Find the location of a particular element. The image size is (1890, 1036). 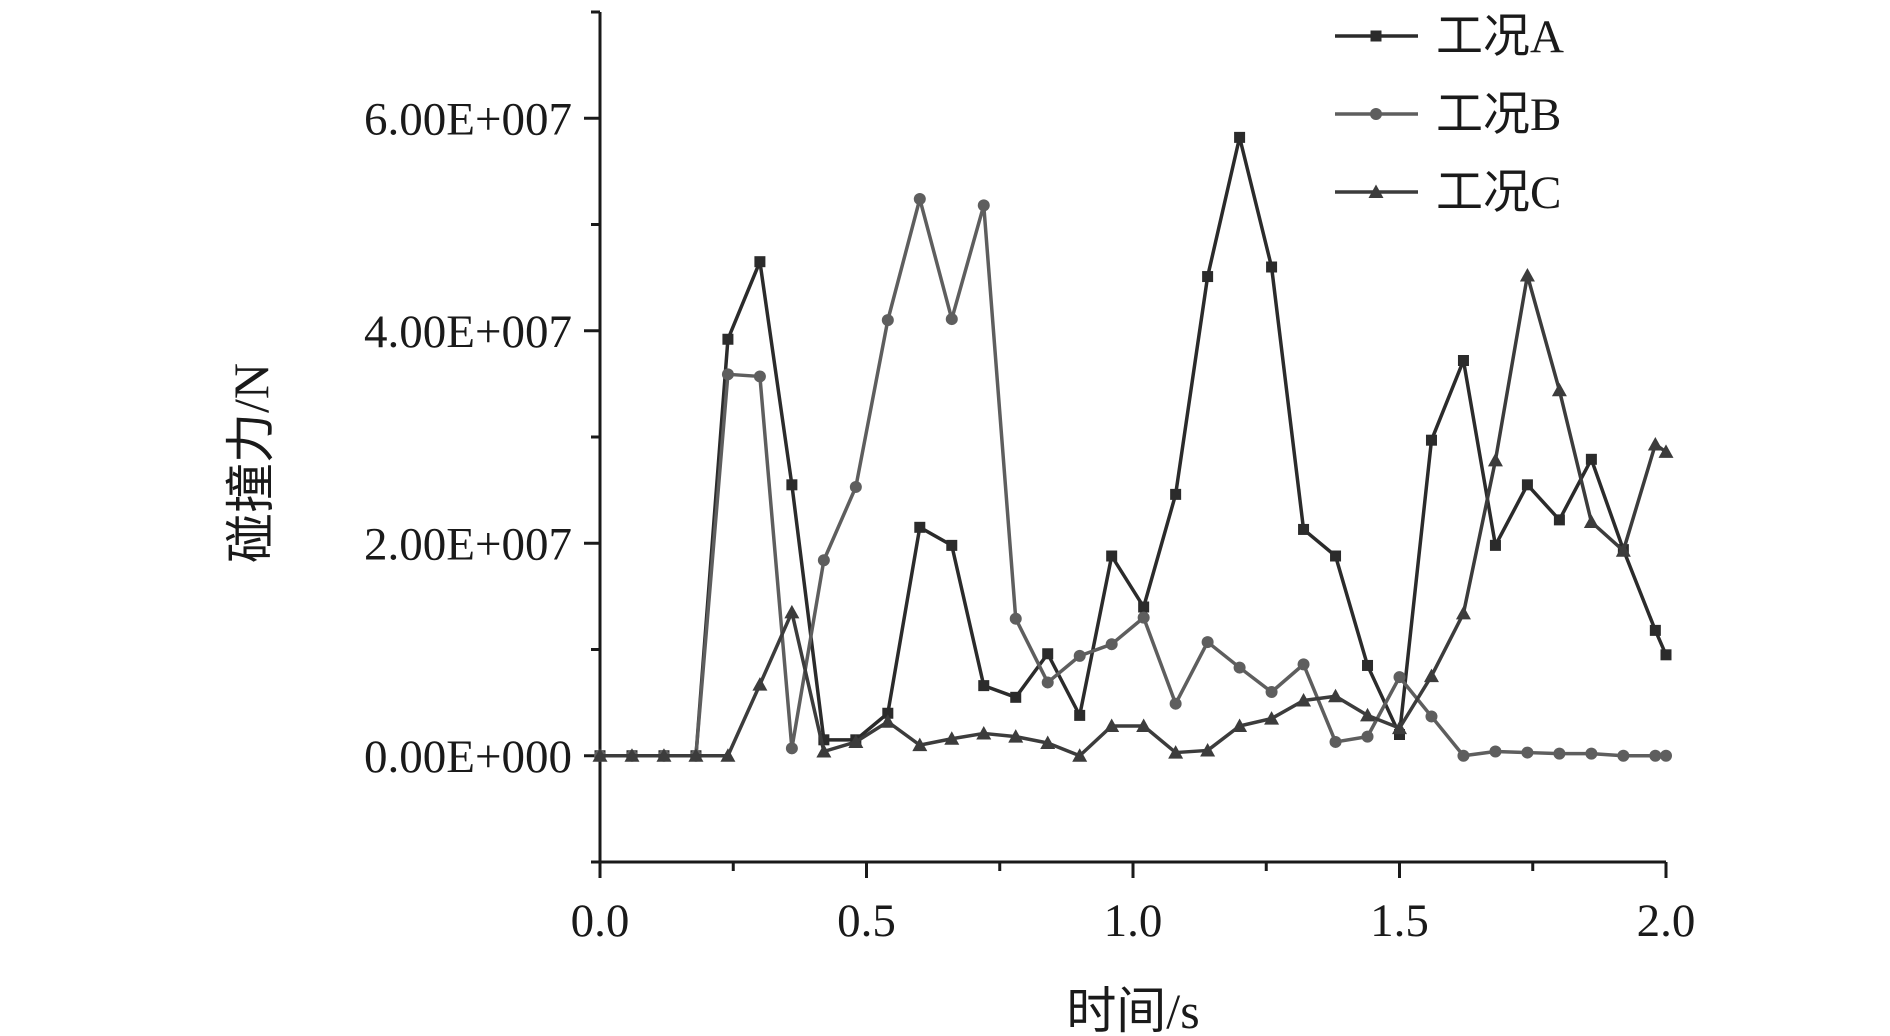

y-axis-title: 碰撞力/N is located at coordinates (251, 463).